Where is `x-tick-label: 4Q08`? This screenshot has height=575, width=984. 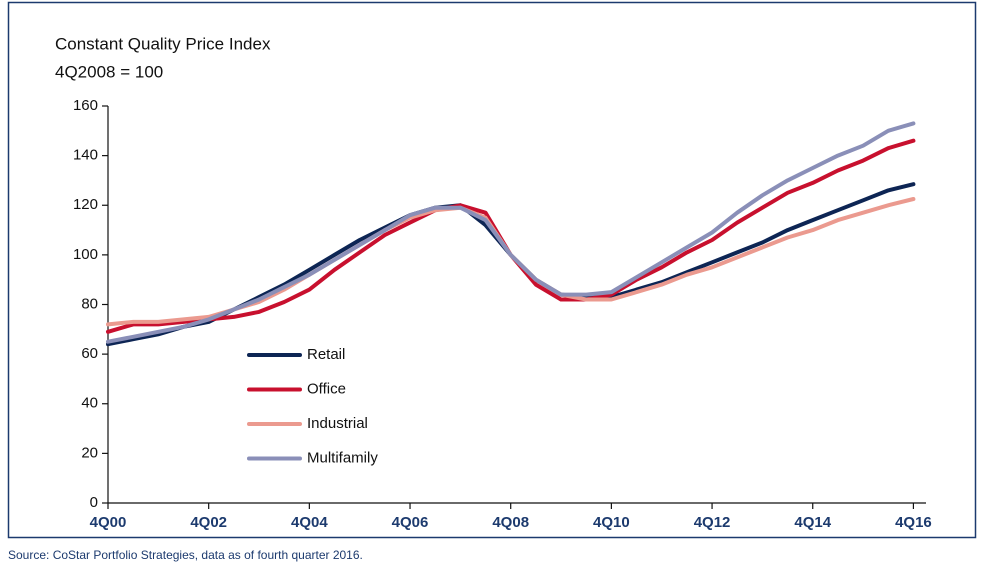 x-tick-label: 4Q08 is located at coordinates (510, 522).